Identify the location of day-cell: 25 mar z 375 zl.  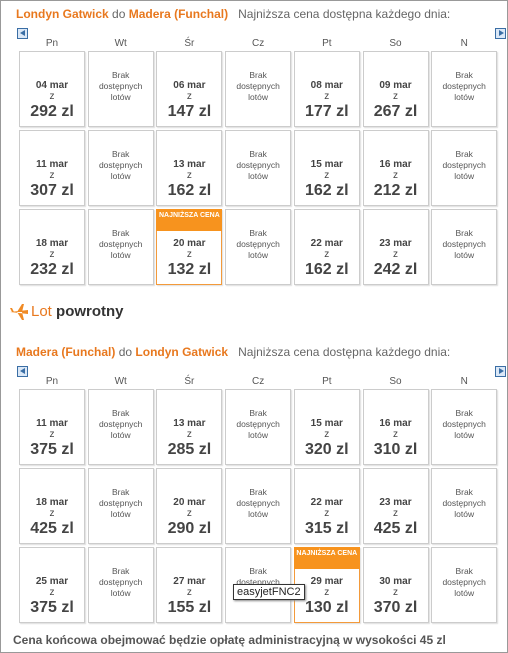
(52, 585).